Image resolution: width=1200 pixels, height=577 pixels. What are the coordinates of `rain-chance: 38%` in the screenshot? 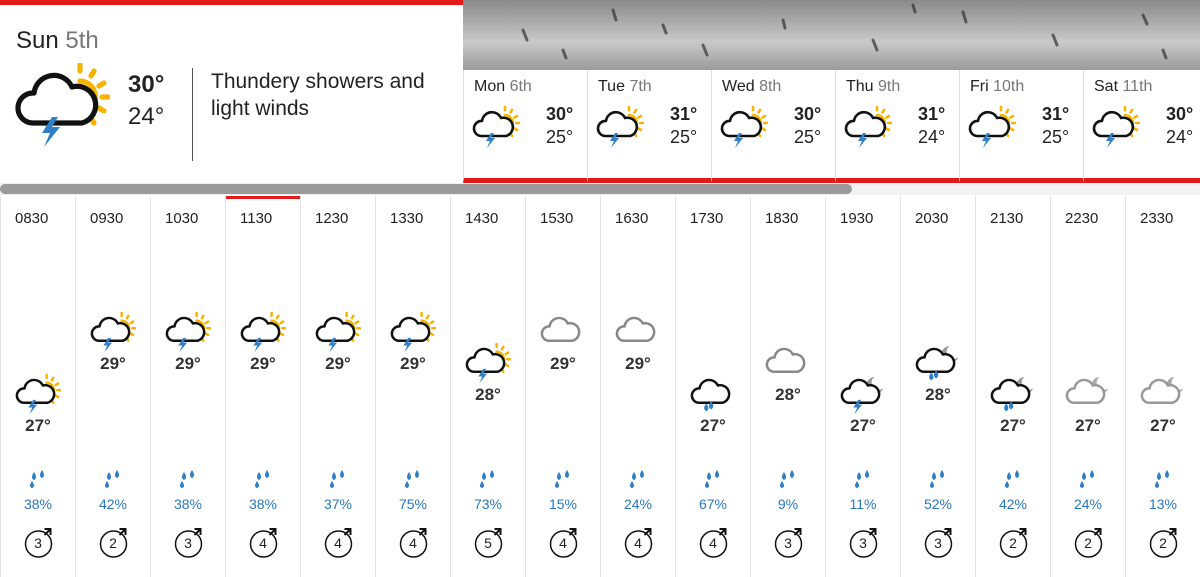 It's located at (38, 504).